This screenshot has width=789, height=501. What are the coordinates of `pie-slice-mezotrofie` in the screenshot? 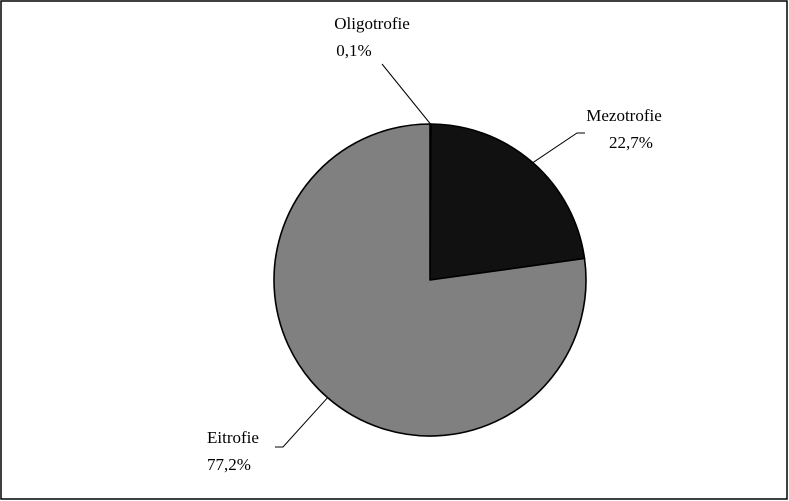 It's located at (507, 202).